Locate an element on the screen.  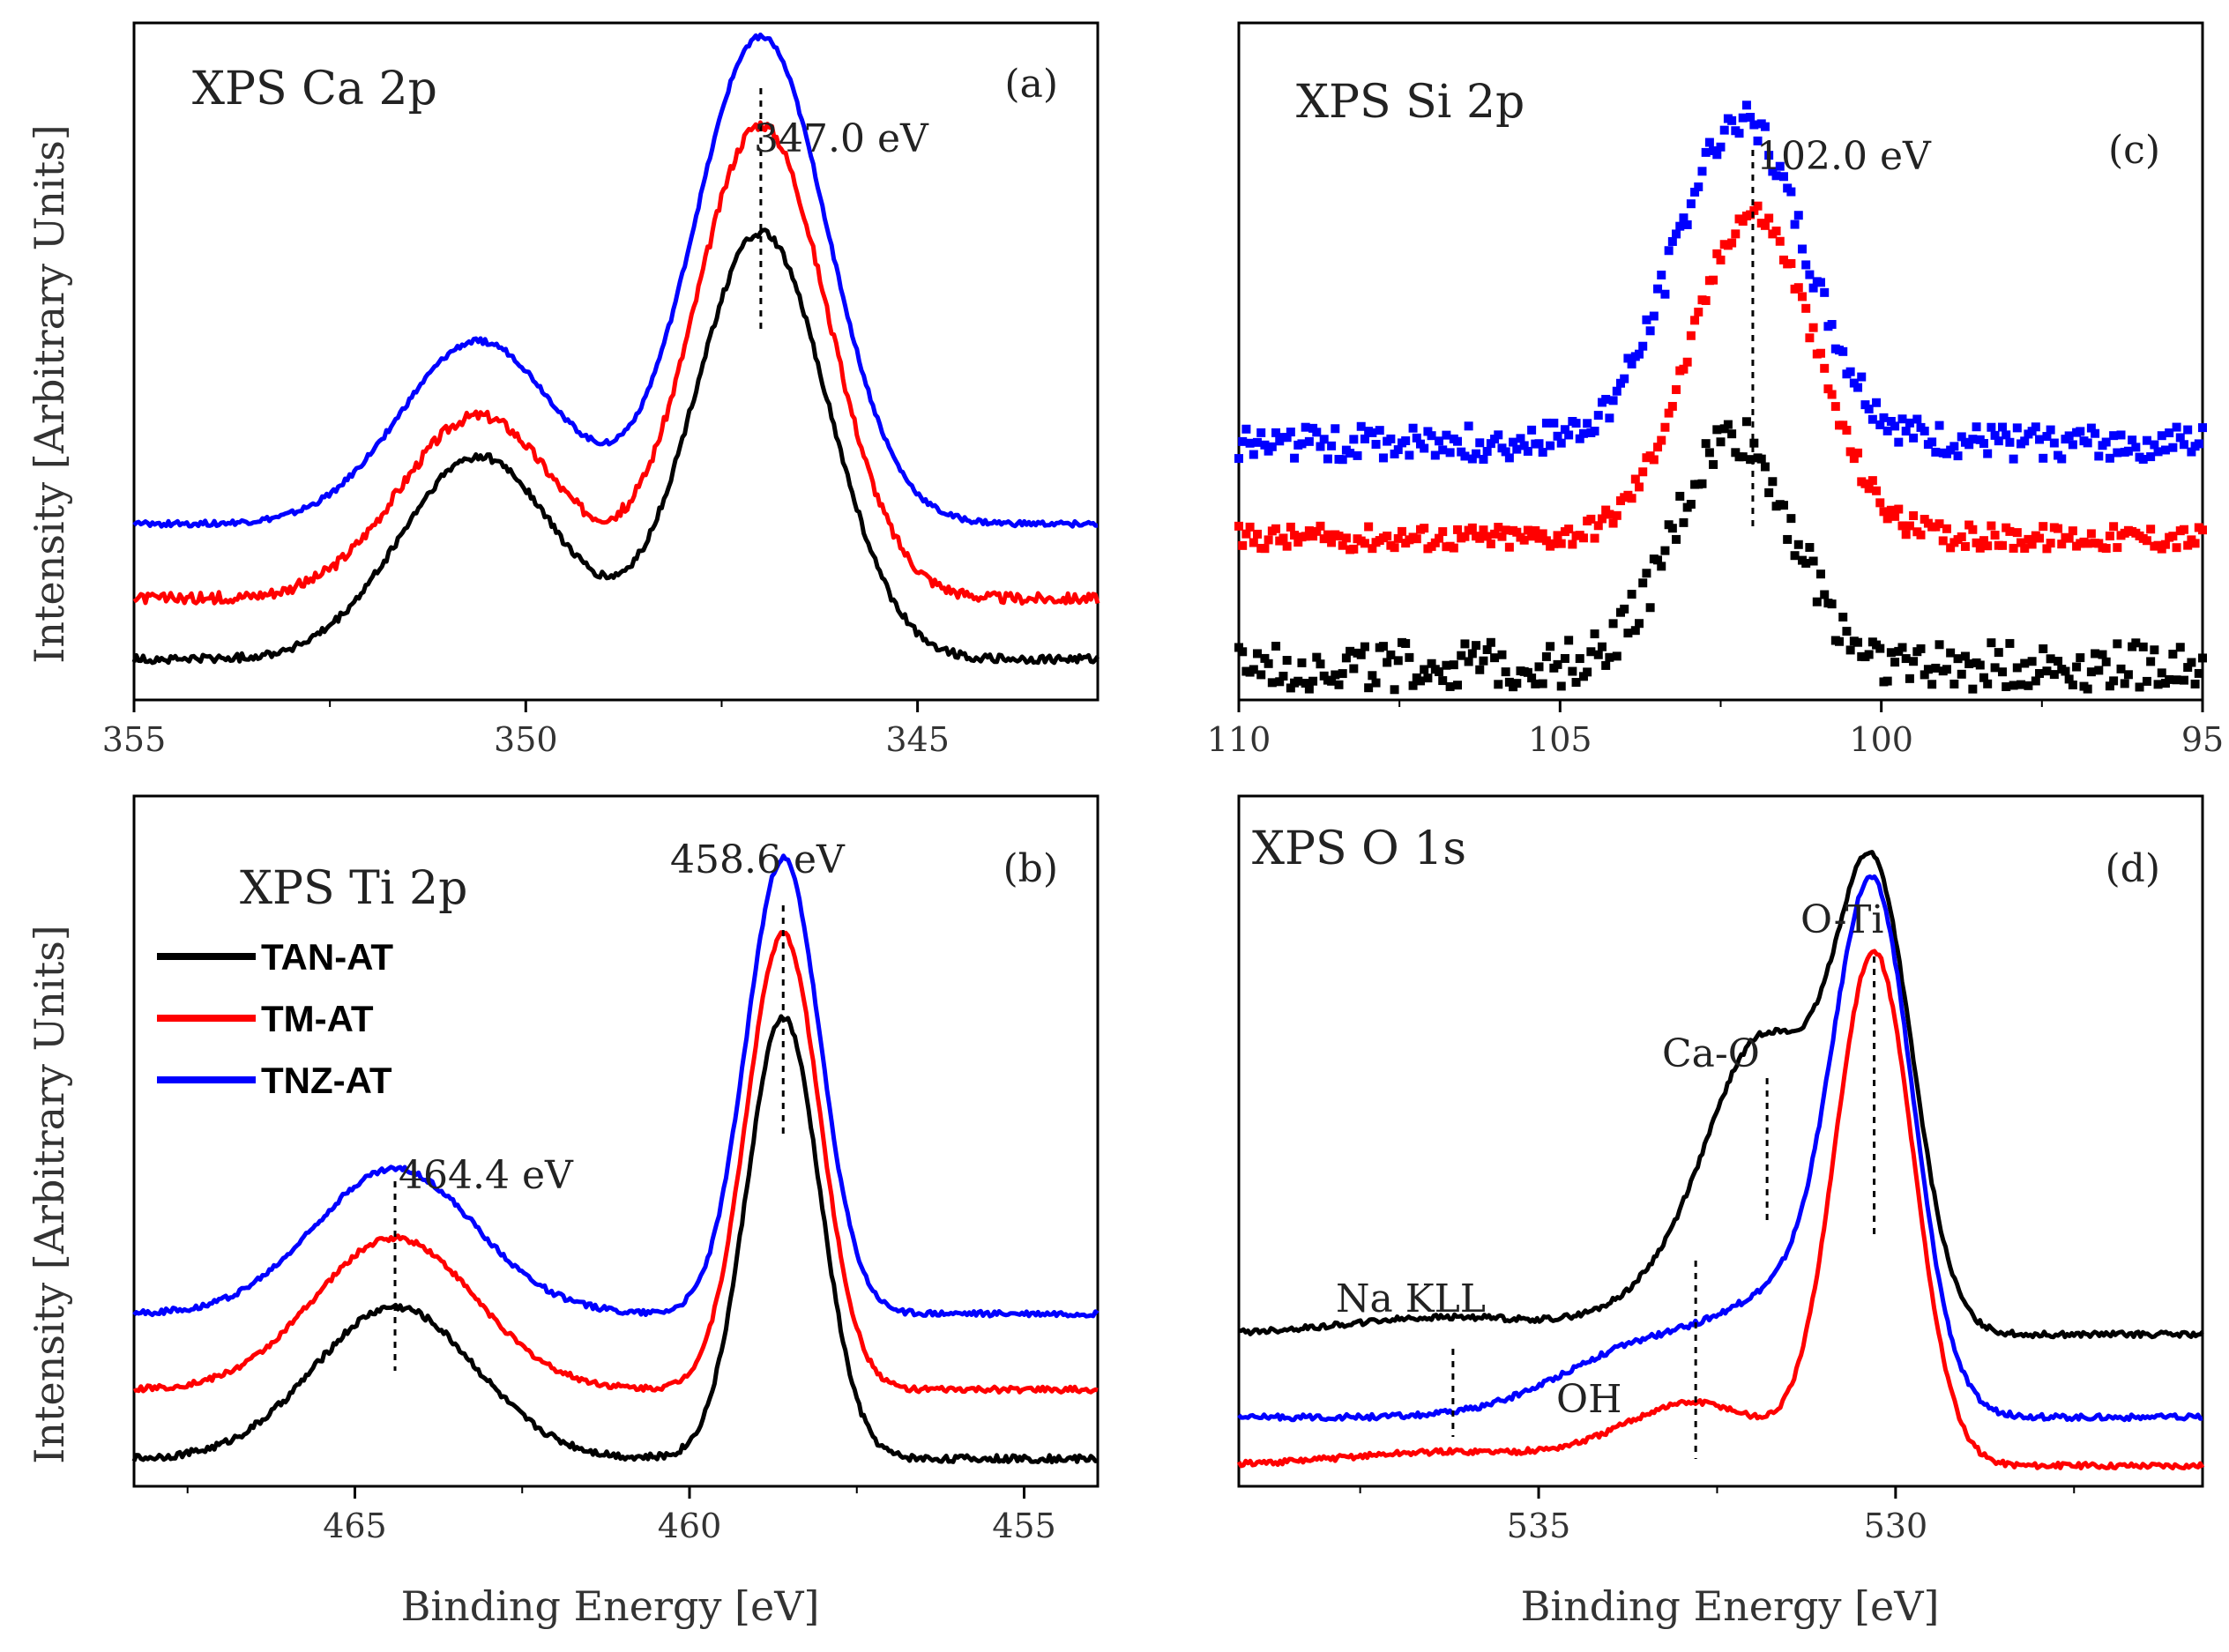
legend-label: TAN-AT is located at coordinates (327, 957).